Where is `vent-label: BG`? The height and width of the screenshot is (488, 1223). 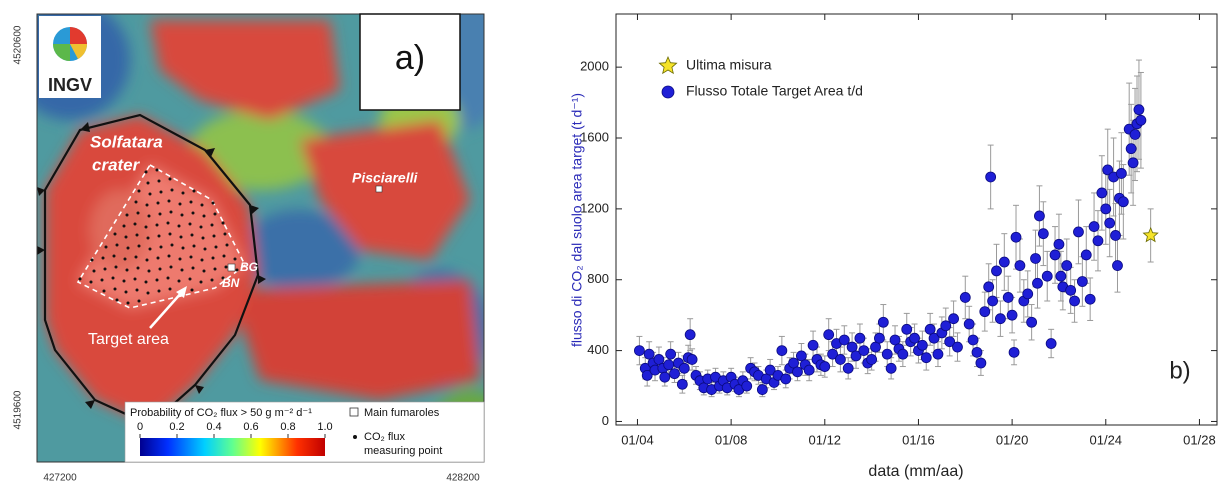
vent-label: BG is located at coordinates (249, 267).